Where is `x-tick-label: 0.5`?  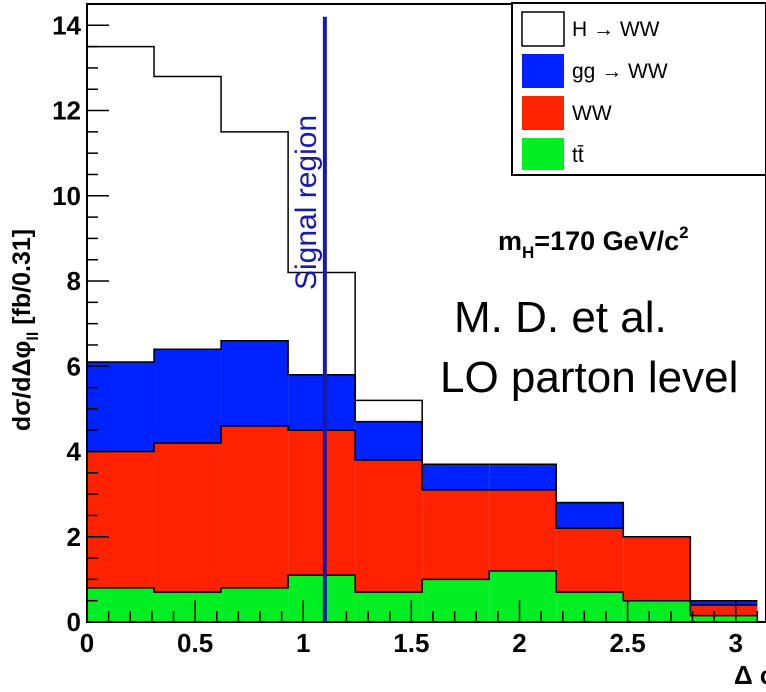 x-tick-label: 0.5 is located at coordinates (195, 643).